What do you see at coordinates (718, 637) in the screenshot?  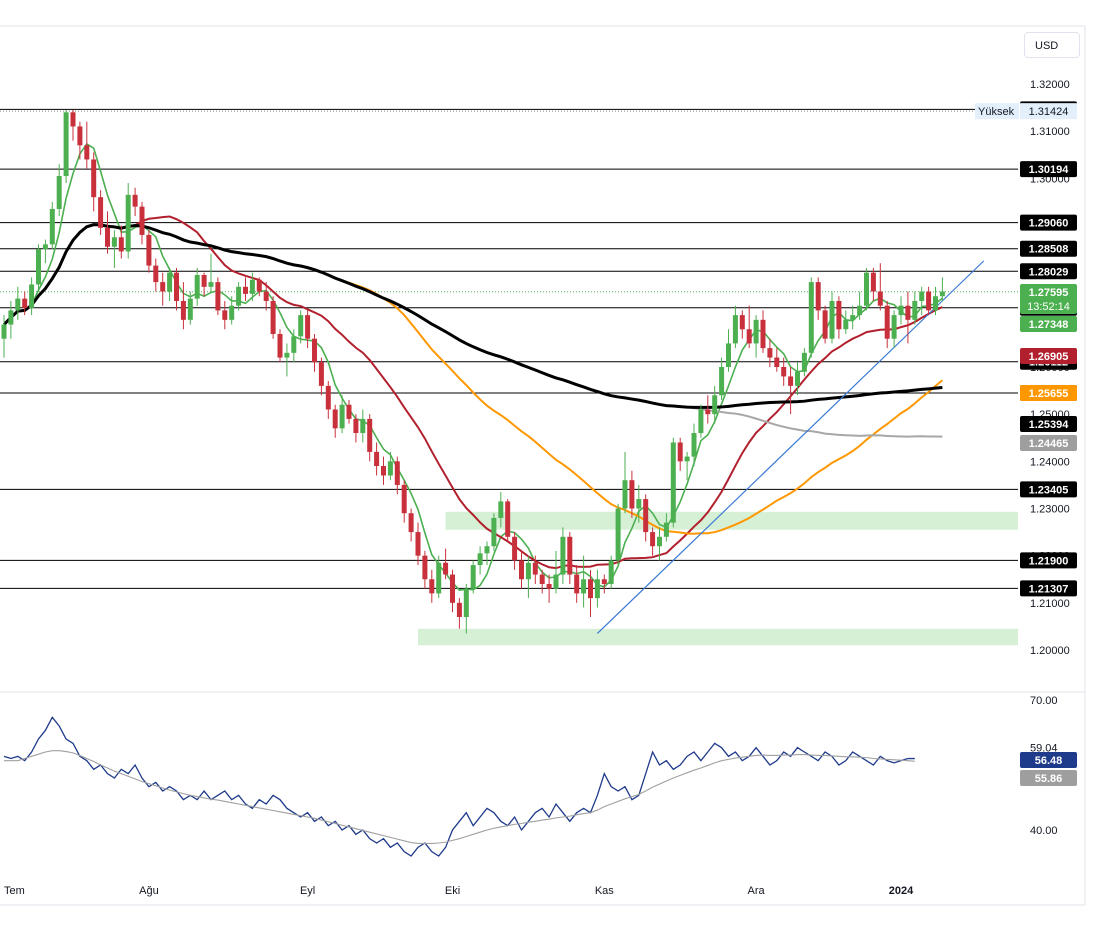 I see `support-zone` at bounding box center [718, 637].